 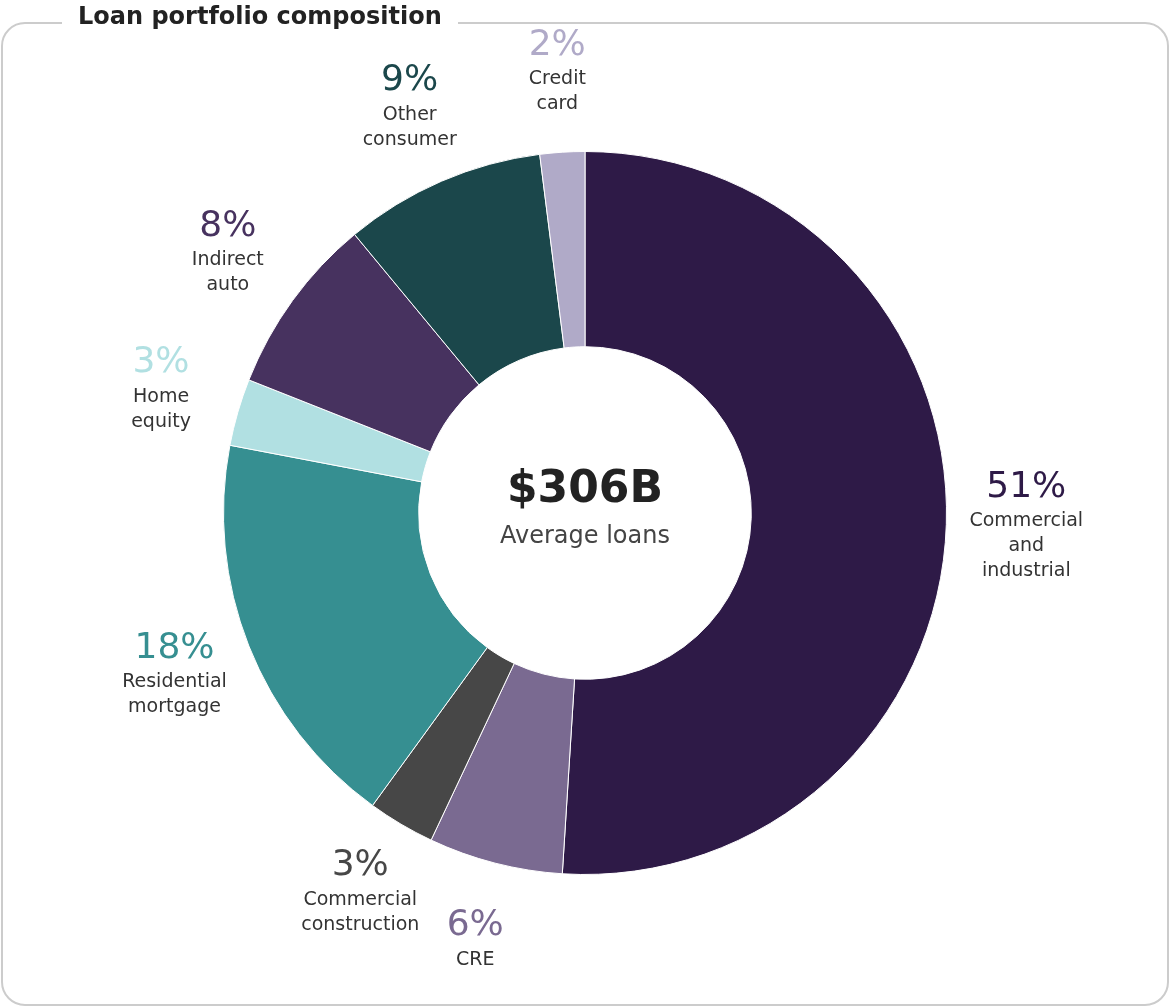 What do you see at coordinates (475, 923) in the screenshot?
I see `data-label: 6%` at bounding box center [475, 923].